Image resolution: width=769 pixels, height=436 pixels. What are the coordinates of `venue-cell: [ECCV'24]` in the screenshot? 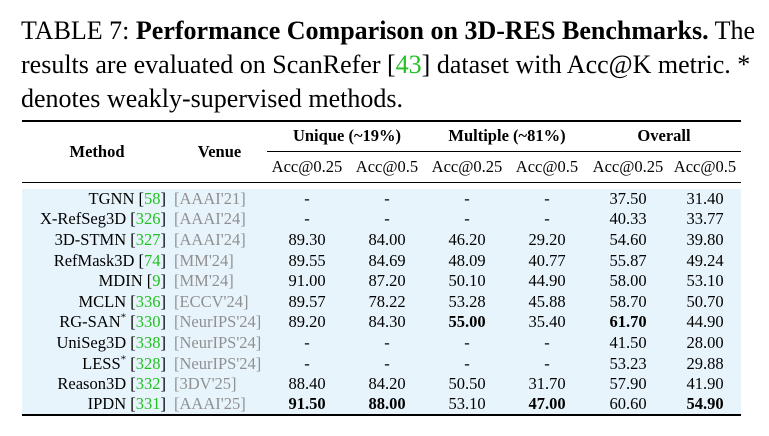 It's located at (211, 301).